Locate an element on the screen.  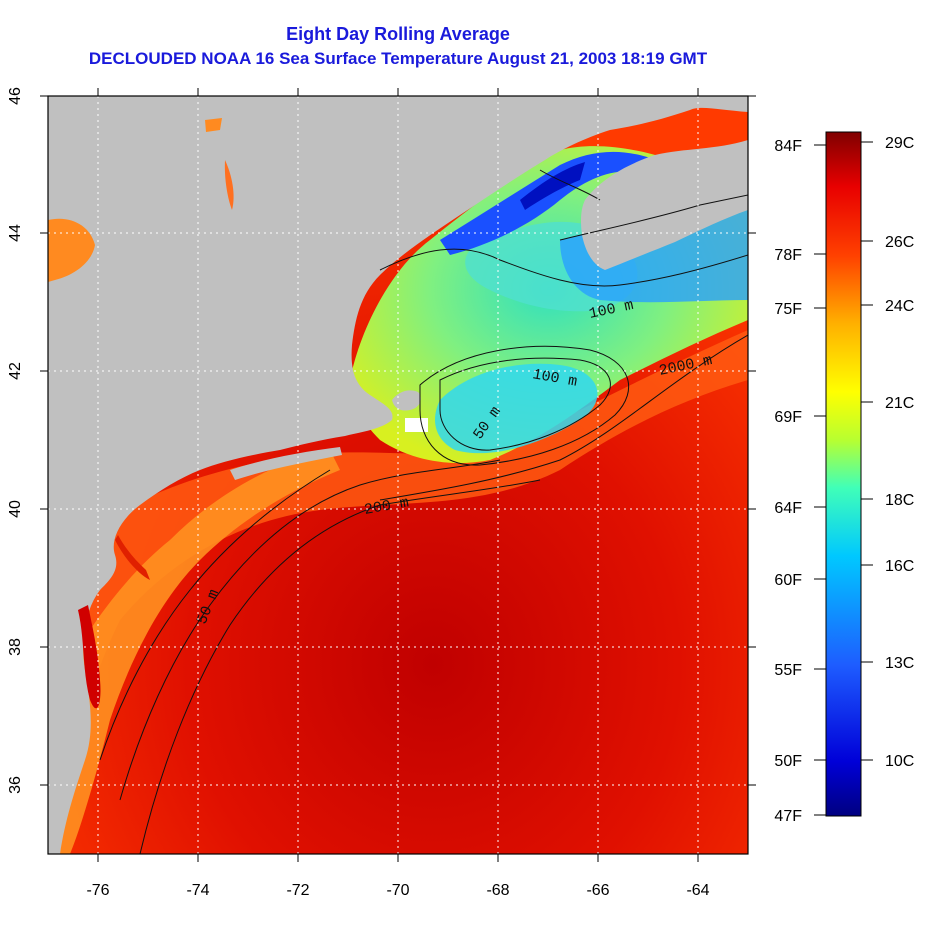
lon-tick-label: -72 is located at coordinates (297, 890).